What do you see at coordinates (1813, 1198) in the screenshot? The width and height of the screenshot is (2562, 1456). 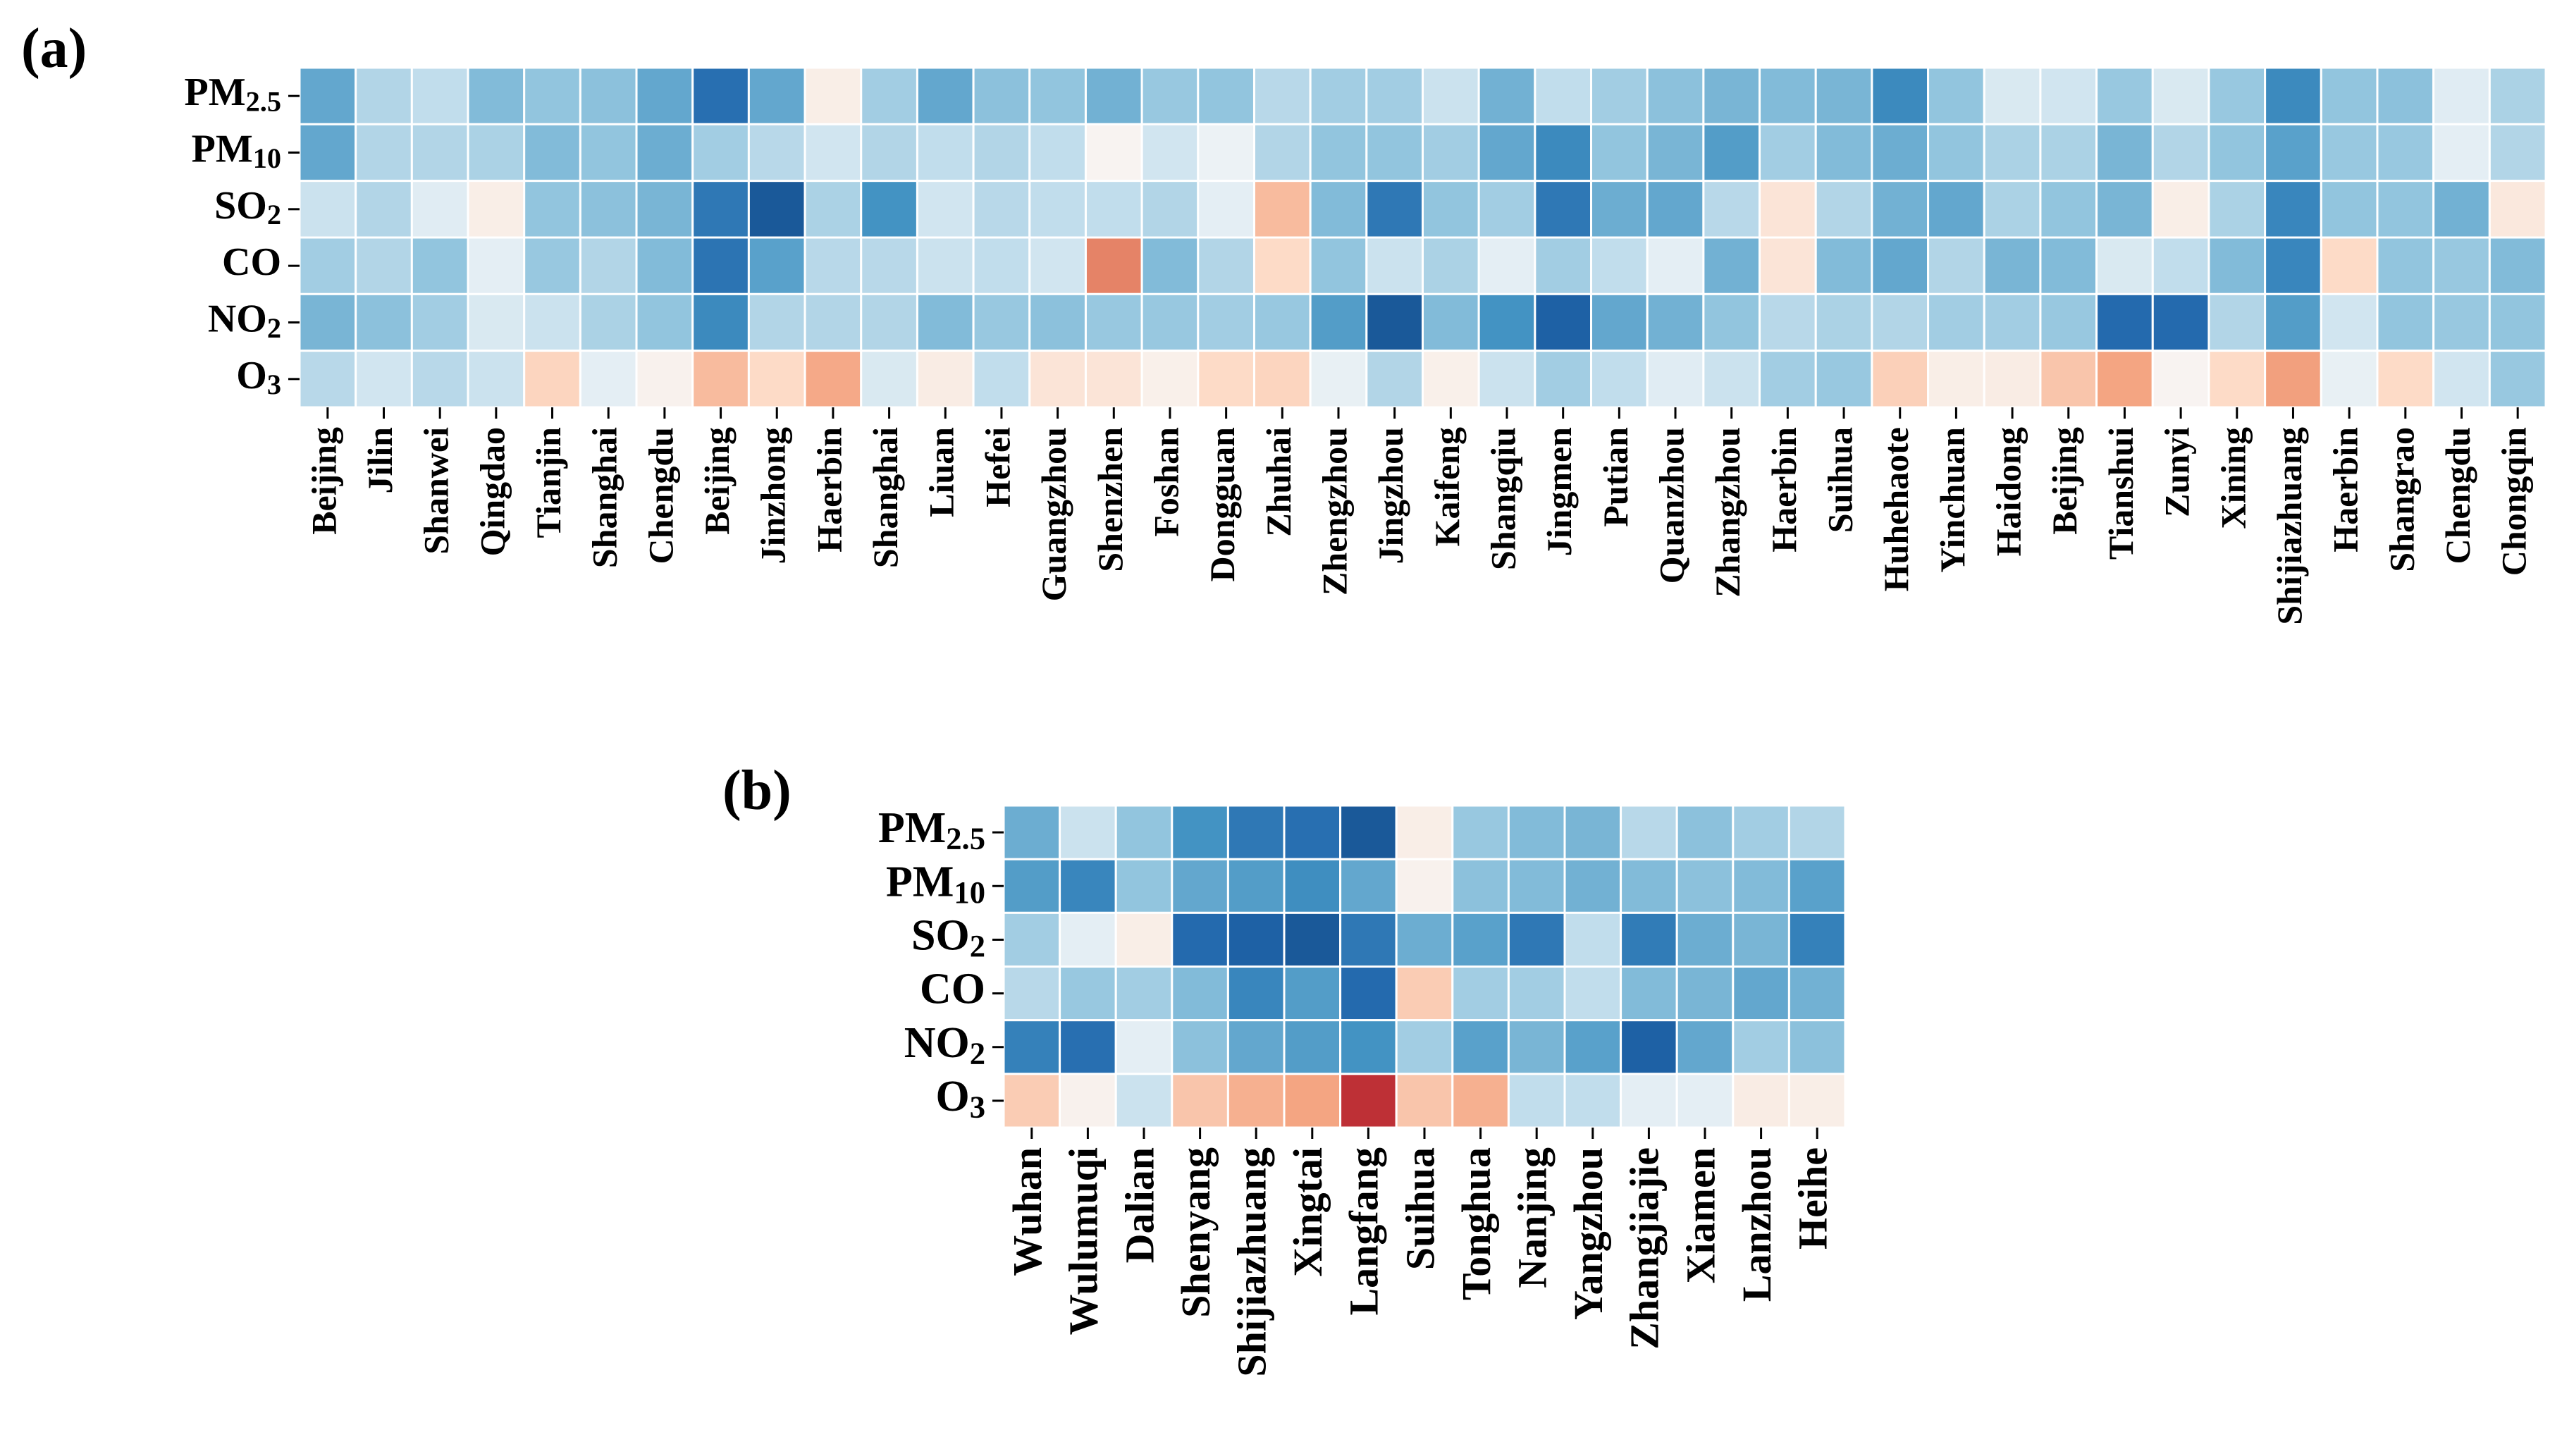 I see `panel-b-col-label-14: Heihe` at bounding box center [1813, 1198].